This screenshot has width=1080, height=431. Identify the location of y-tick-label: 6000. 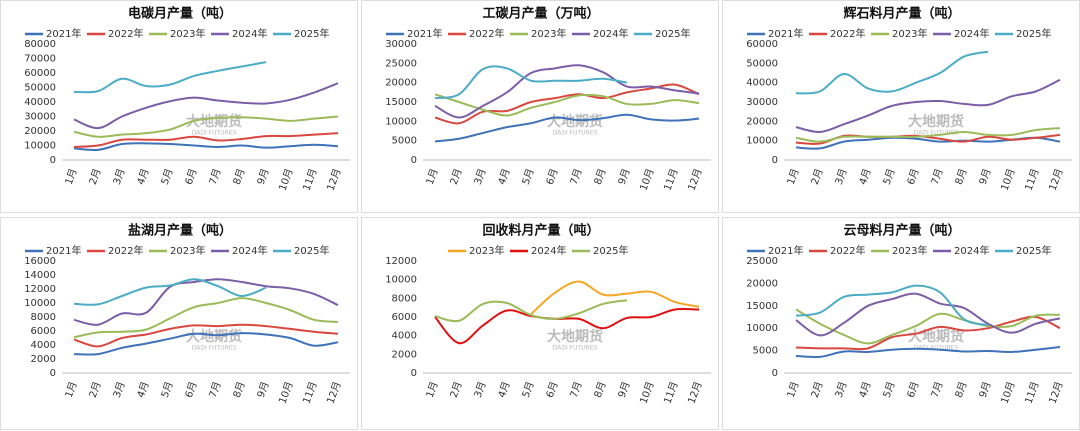
(404, 317).